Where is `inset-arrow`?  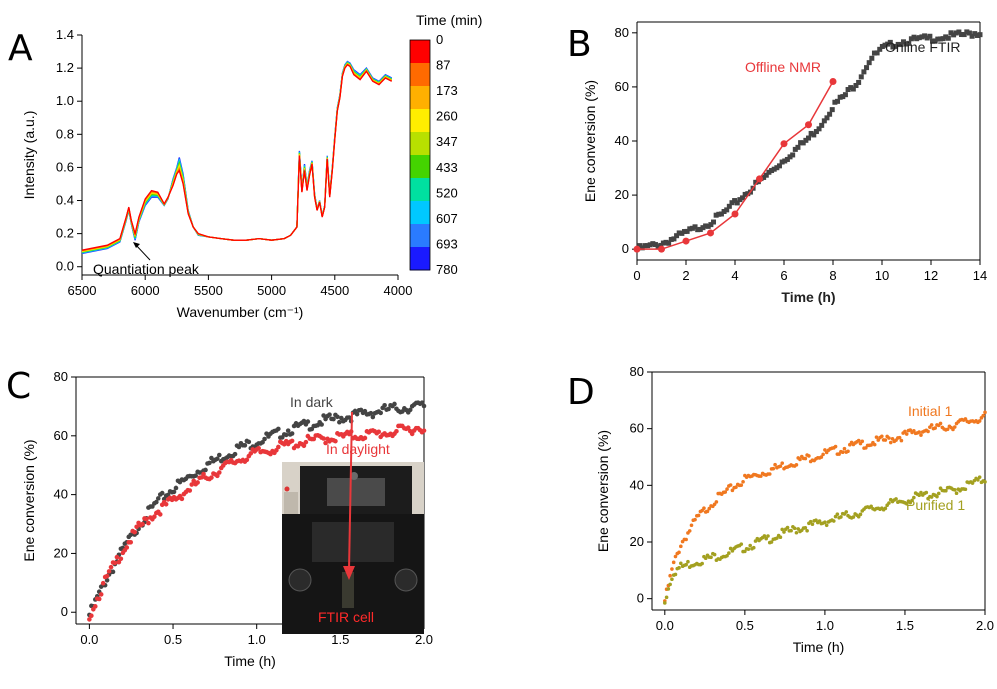
inset-arrow is located at coordinates (350, 491).